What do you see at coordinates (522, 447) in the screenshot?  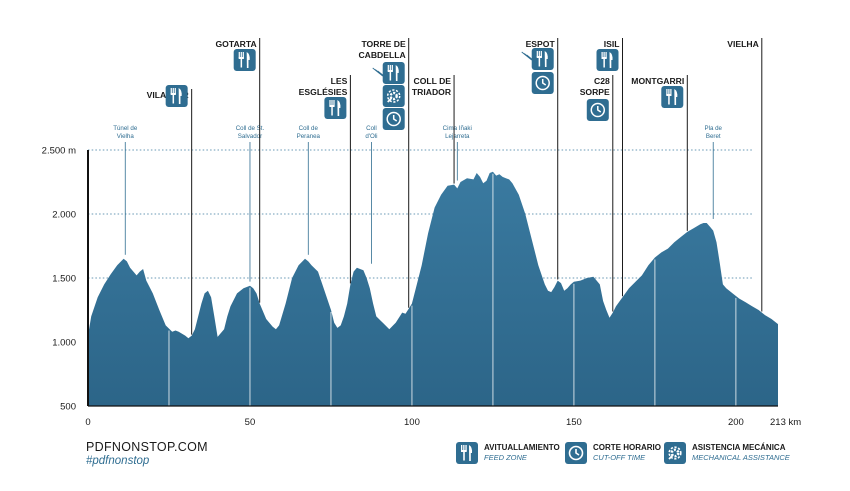 I see `legend-feed-label: AVITUALLAMIENTO` at bounding box center [522, 447].